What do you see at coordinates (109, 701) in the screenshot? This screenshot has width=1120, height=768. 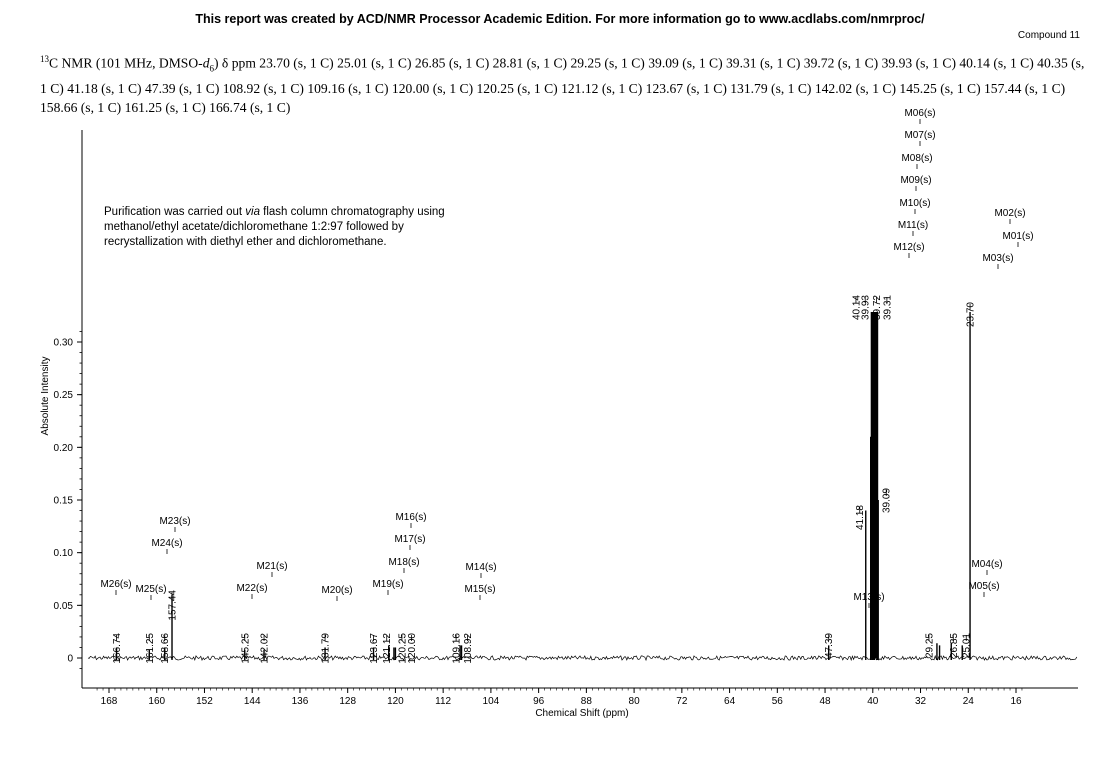 I see `x-tick-label: 168` at bounding box center [109, 701].